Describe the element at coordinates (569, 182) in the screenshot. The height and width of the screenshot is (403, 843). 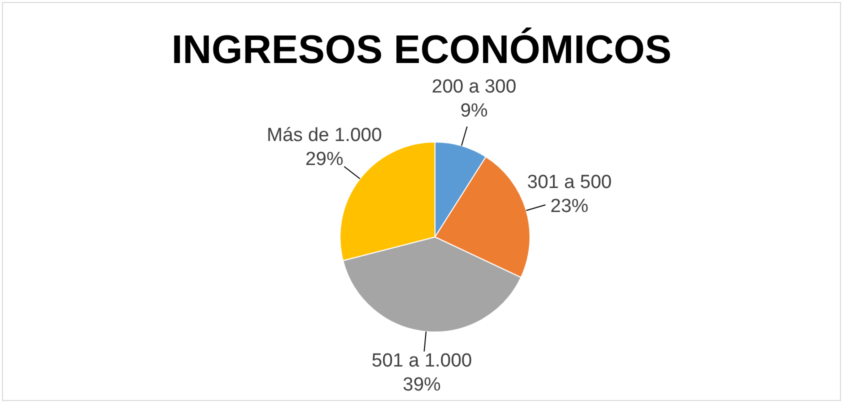
I see `slice-label: 301 a 500` at that location.